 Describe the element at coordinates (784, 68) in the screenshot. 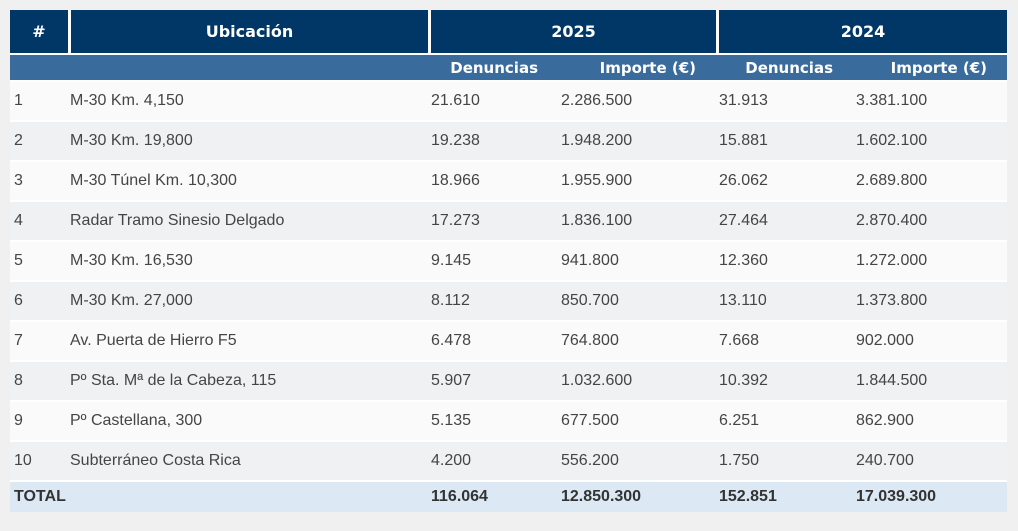

I see `subheader-denuncias-2024: Denuncias` at that location.